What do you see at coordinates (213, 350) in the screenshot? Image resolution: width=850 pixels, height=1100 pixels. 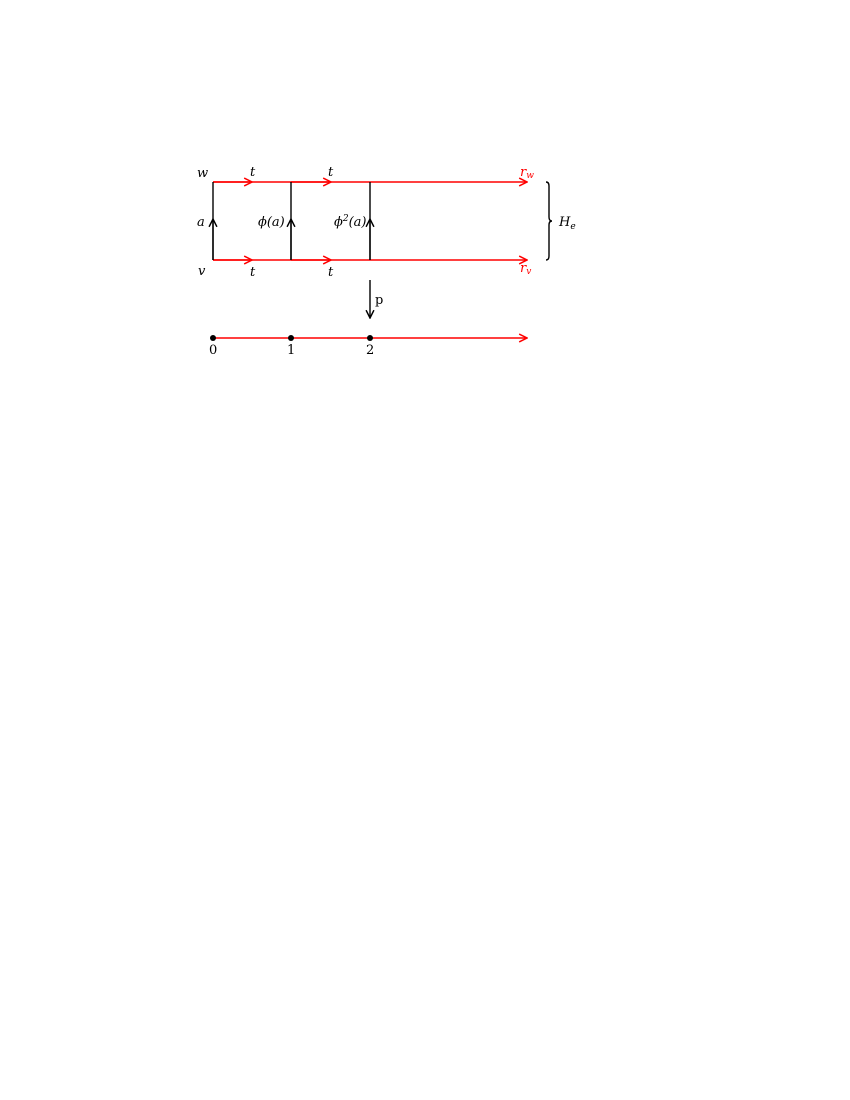 I see `tick-label-0: 0` at bounding box center [213, 350].